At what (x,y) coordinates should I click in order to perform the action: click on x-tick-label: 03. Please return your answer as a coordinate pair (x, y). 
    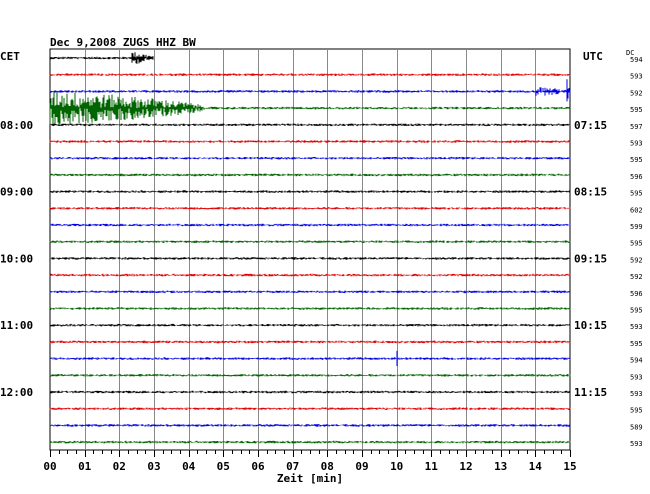
    Looking at the image, I should click on (153, 466).